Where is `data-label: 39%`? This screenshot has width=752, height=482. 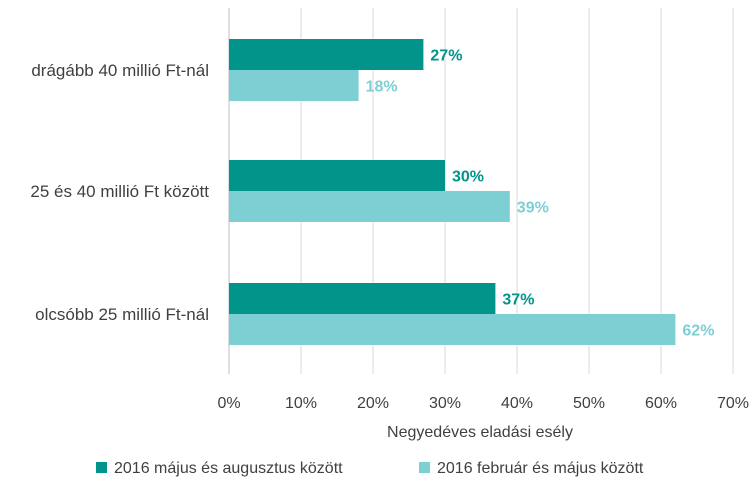
data-label: 39% is located at coordinates (533, 208).